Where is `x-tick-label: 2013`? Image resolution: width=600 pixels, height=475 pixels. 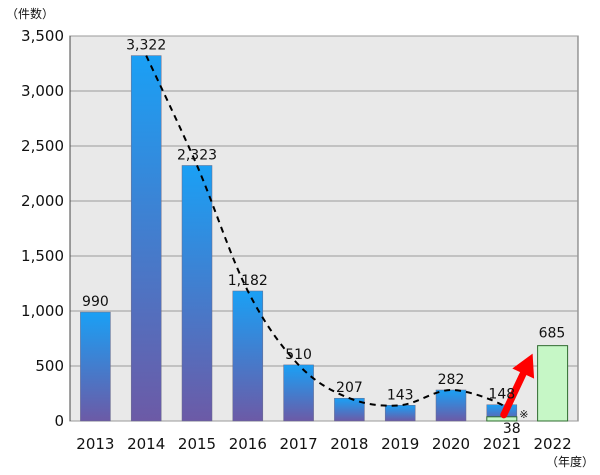
x-tick-label: 2013 is located at coordinates (95, 444).